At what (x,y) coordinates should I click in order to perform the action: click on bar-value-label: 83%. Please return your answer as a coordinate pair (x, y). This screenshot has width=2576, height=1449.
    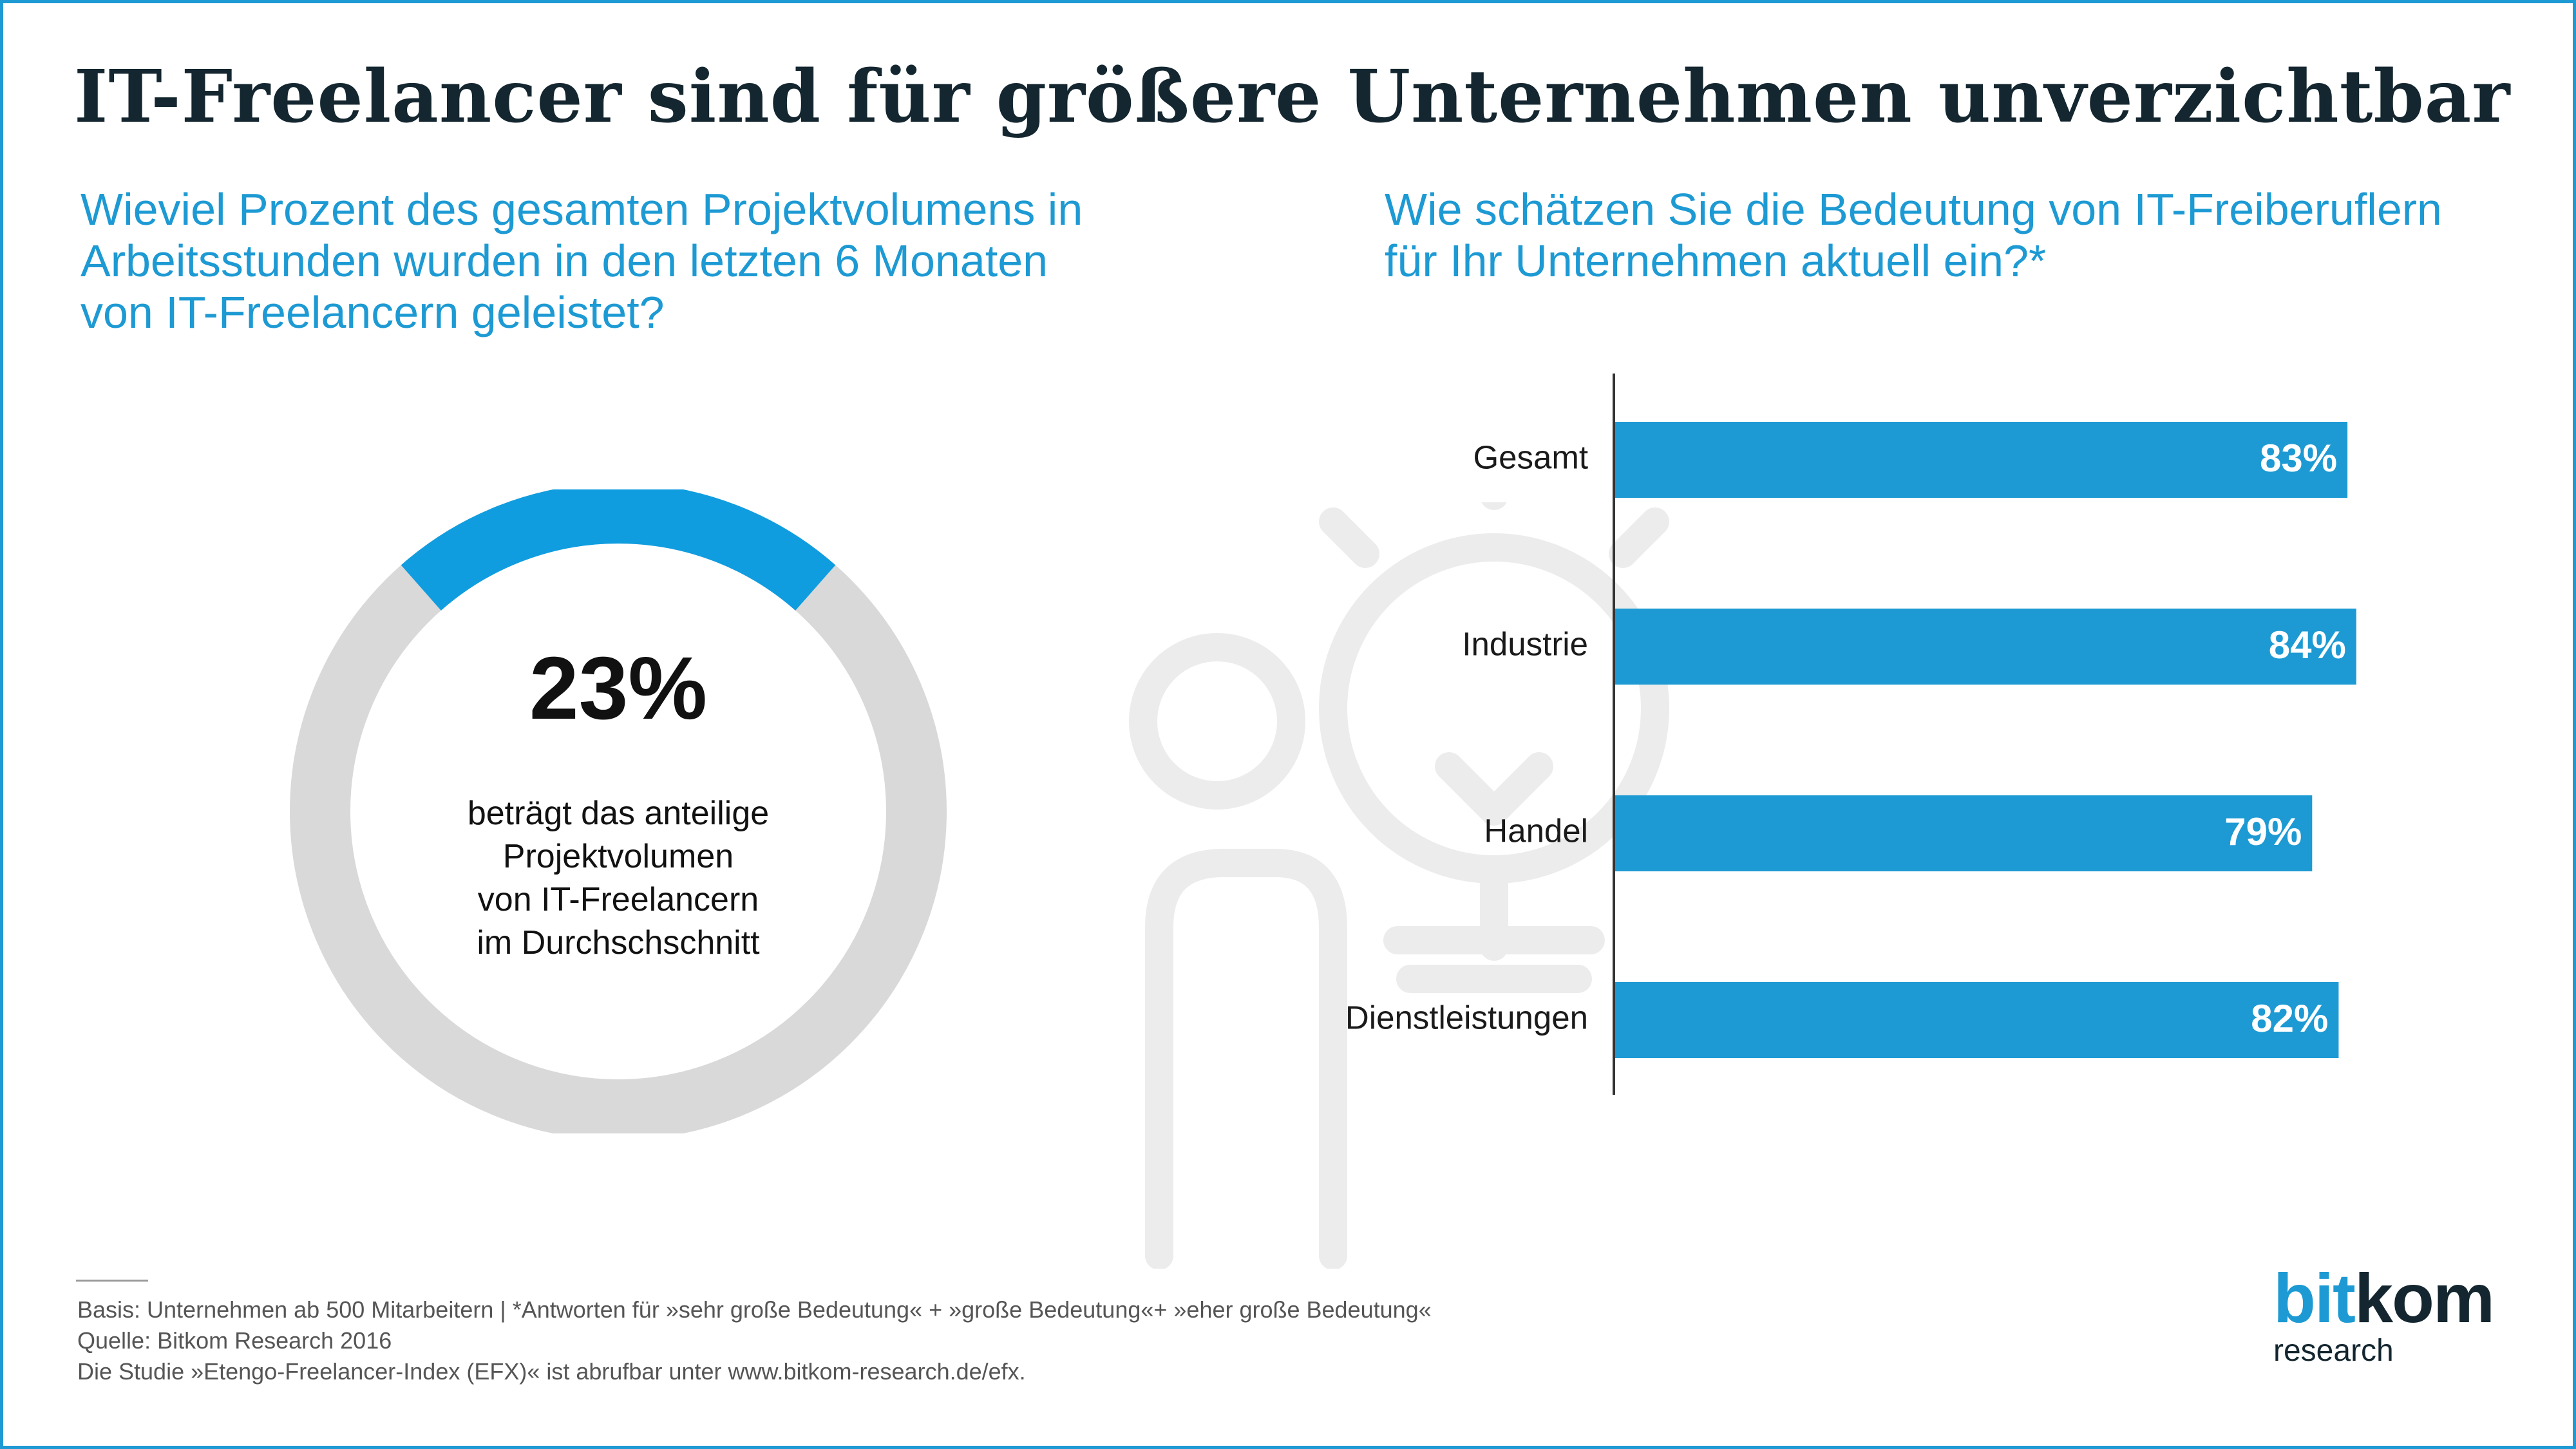
    Looking at the image, I should click on (2298, 459).